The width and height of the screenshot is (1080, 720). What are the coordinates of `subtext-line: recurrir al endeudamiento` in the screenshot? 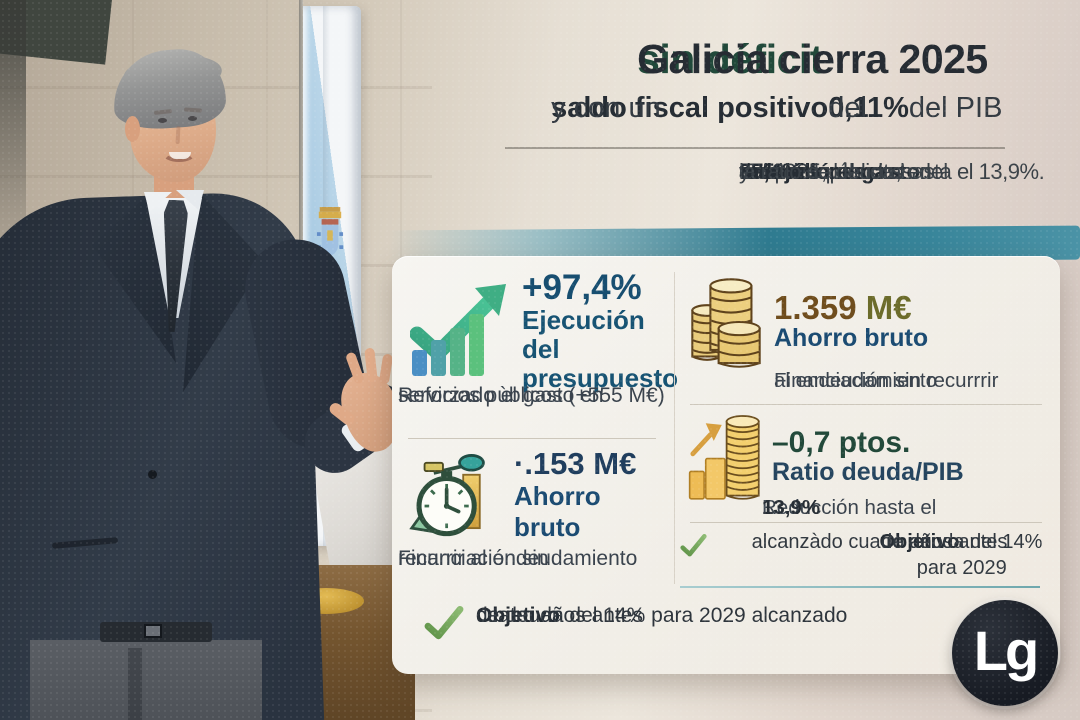 It's located at (518, 558).